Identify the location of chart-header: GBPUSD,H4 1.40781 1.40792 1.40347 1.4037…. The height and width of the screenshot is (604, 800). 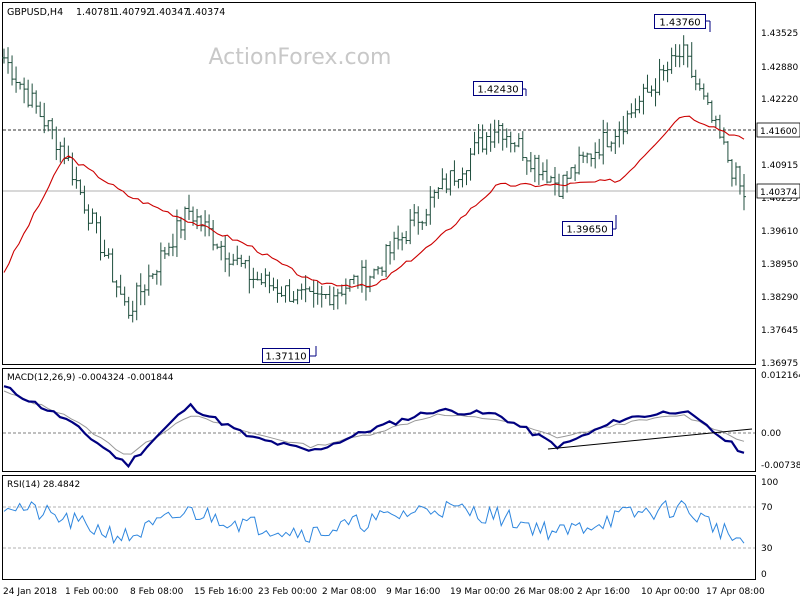
(116, 12).